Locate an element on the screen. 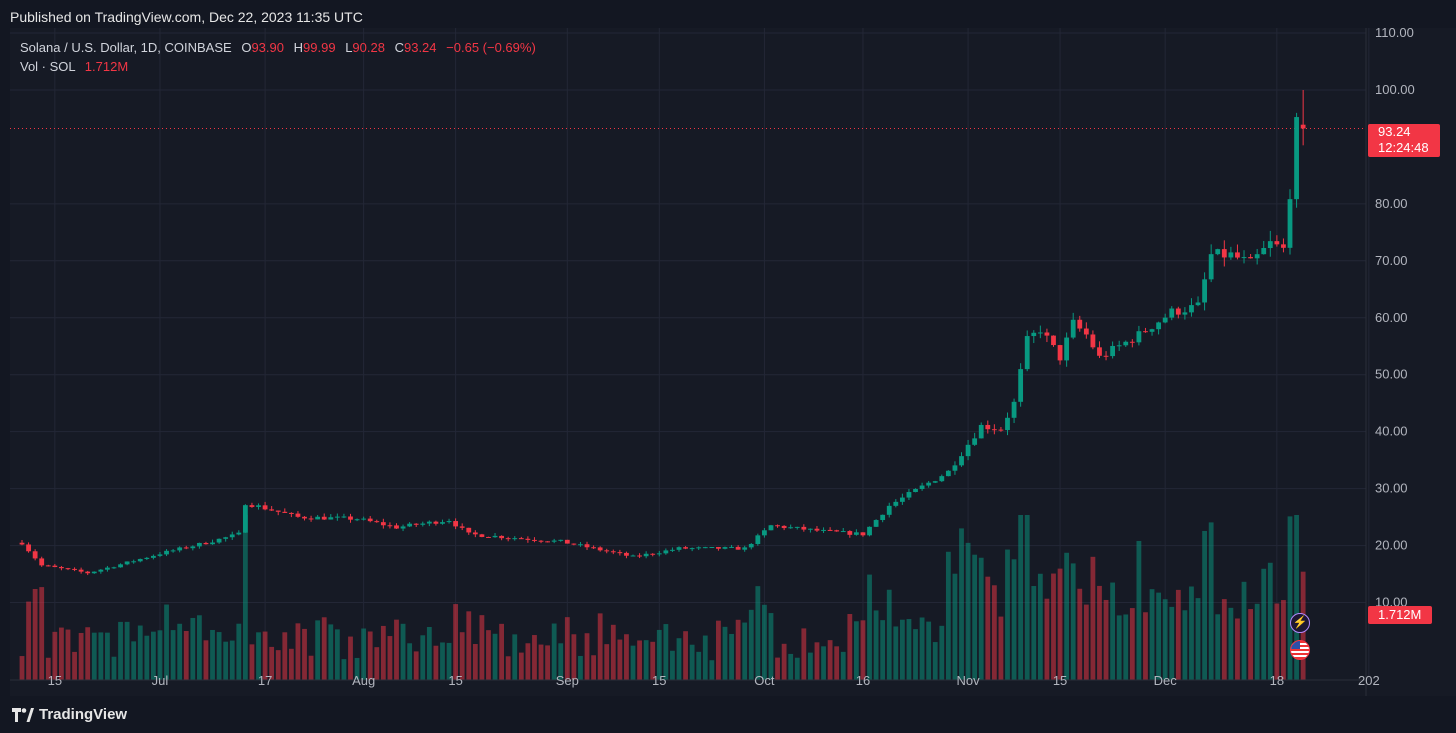  x-tick-label: 15 is located at coordinates (455, 680).